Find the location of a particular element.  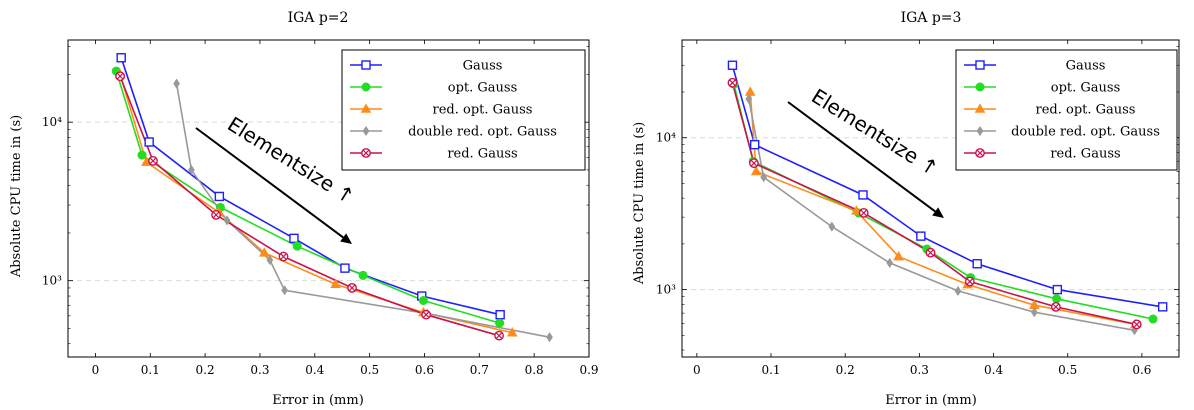

legend-label: opt. Gauss is located at coordinates (483, 88).